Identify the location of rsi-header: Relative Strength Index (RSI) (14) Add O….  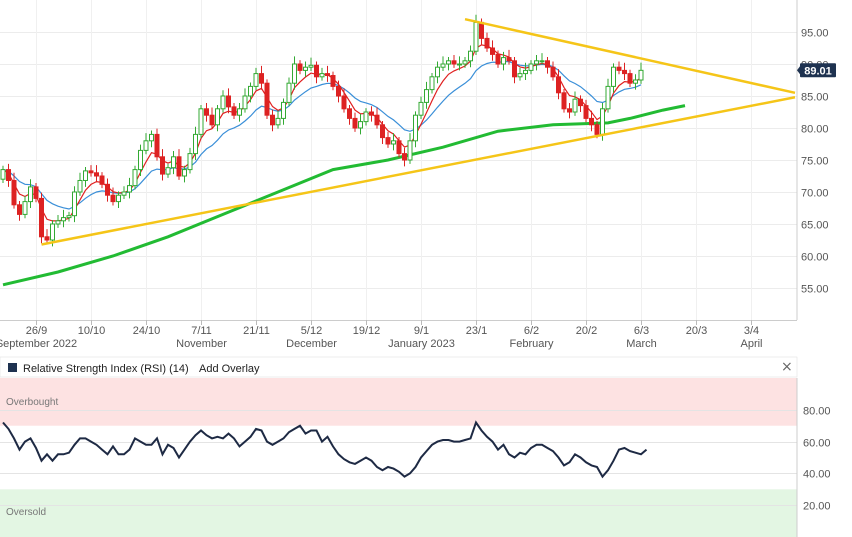
(399, 367).